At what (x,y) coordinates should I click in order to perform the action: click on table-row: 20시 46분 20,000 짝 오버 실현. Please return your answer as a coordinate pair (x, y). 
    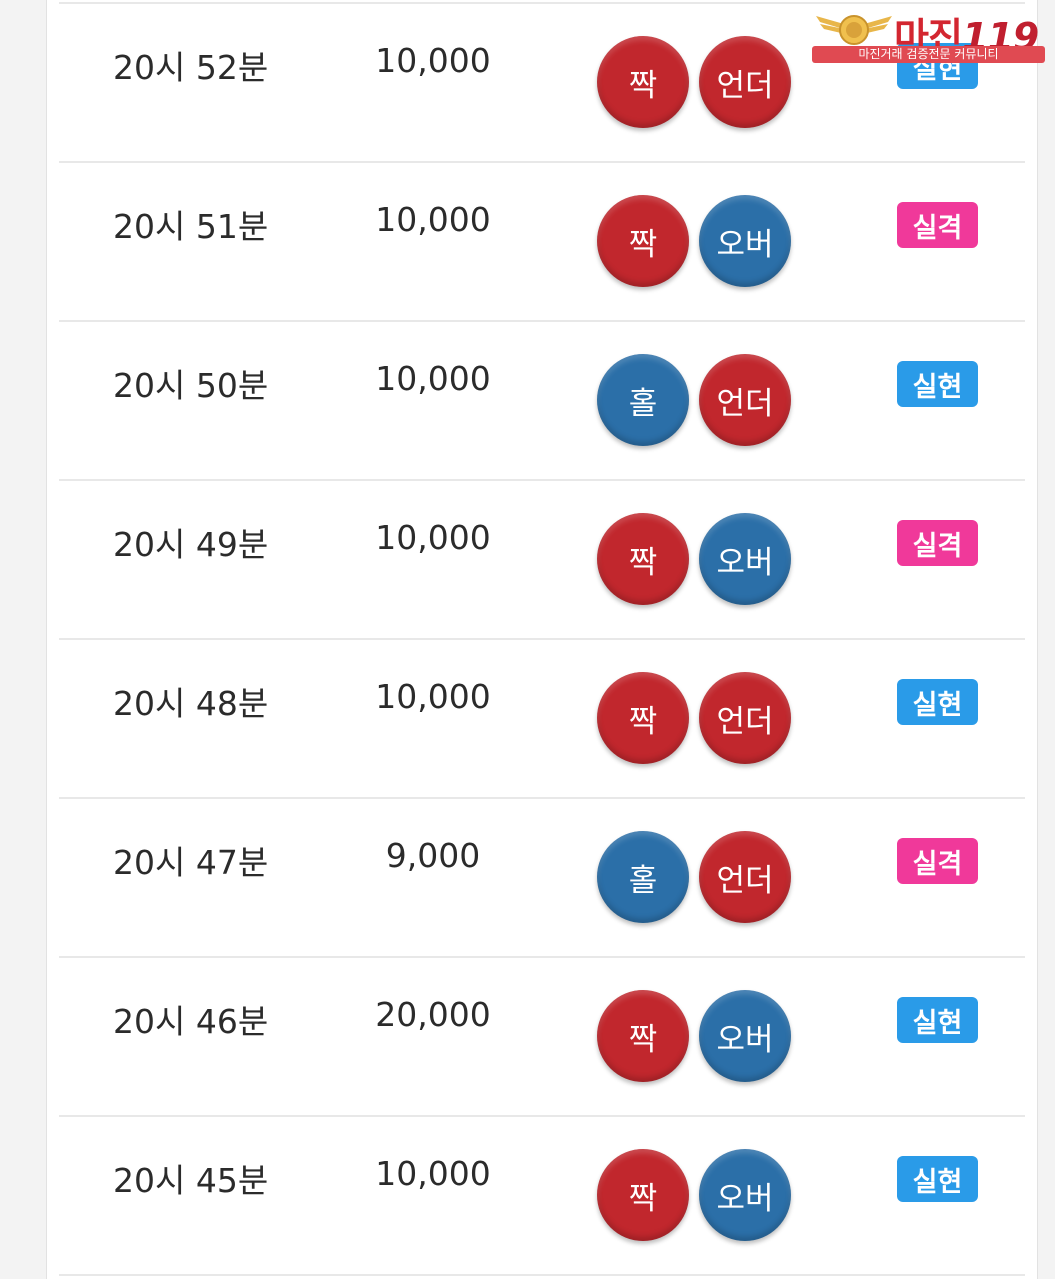
    Looking at the image, I should click on (542, 1035).